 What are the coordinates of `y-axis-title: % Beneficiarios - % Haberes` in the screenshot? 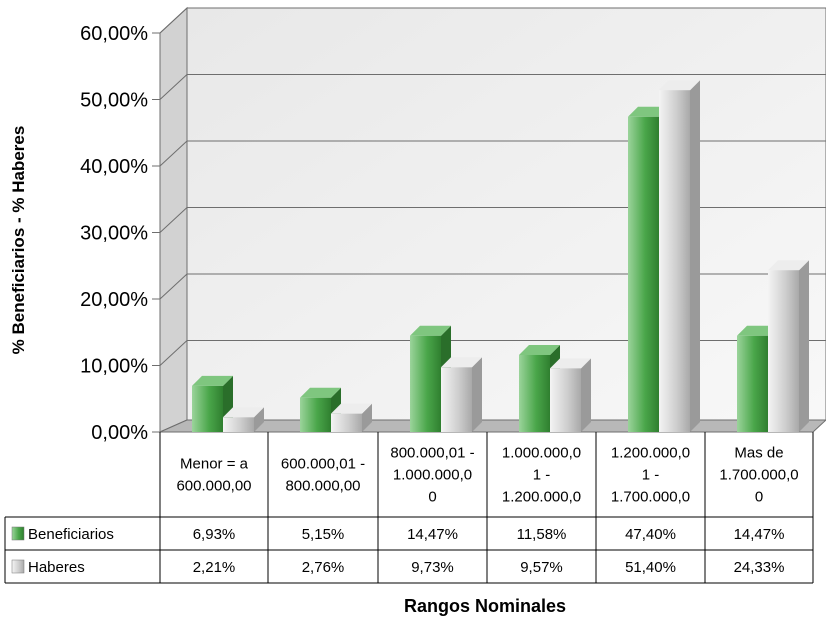 It's located at (18, 240).